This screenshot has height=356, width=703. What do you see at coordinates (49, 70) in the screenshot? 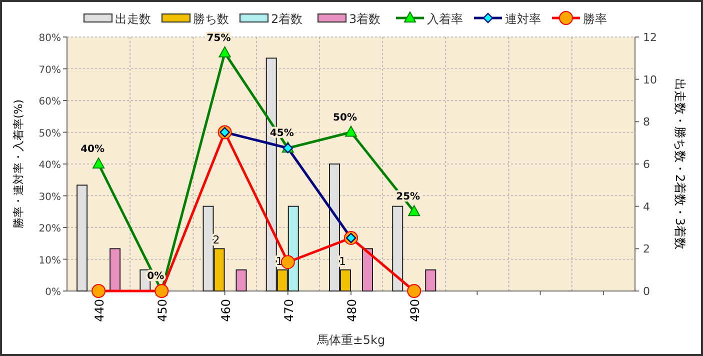
I see `y-tick-label: 70%` at bounding box center [49, 70].